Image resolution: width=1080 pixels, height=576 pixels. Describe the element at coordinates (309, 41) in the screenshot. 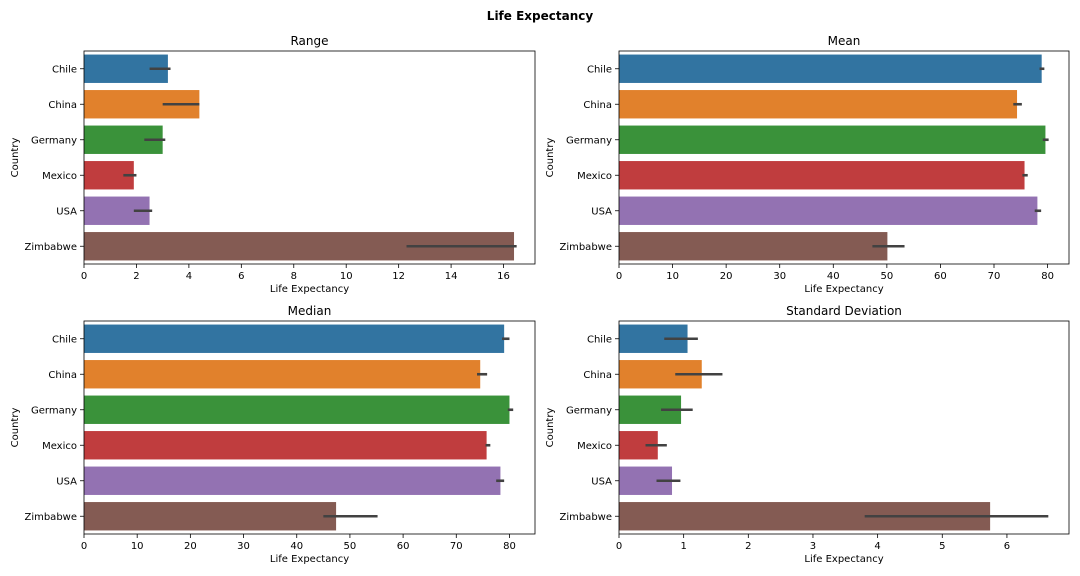

I see `subplot-title: Range` at that location.